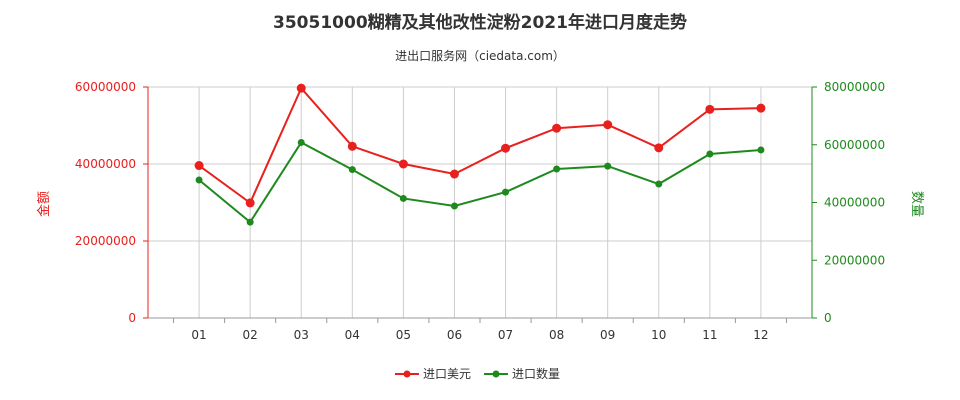 The height and width of the screenshot is (400, 960). I want to click on legend-label: 进口数量, so click(536, 373).